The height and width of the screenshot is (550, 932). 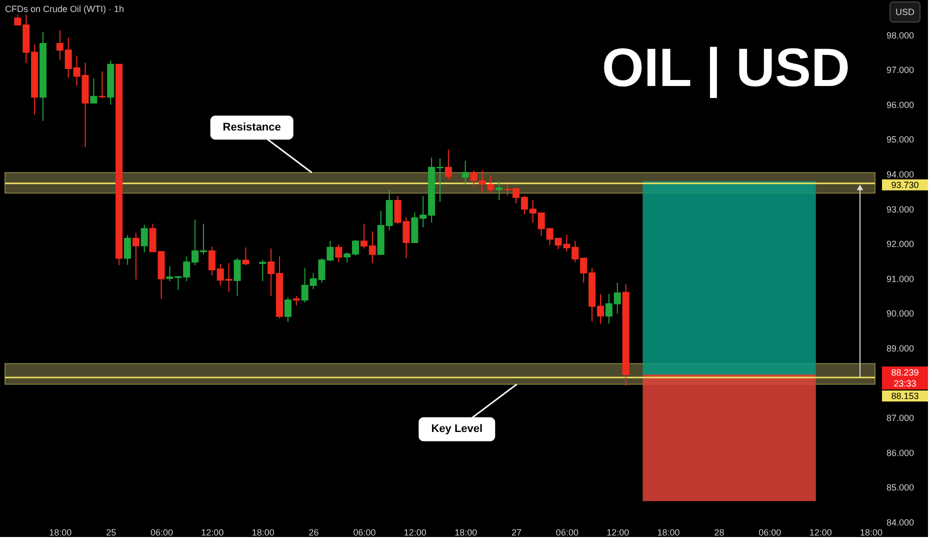 I want to click on text: OIL | USD, so click(x=726, y=68).